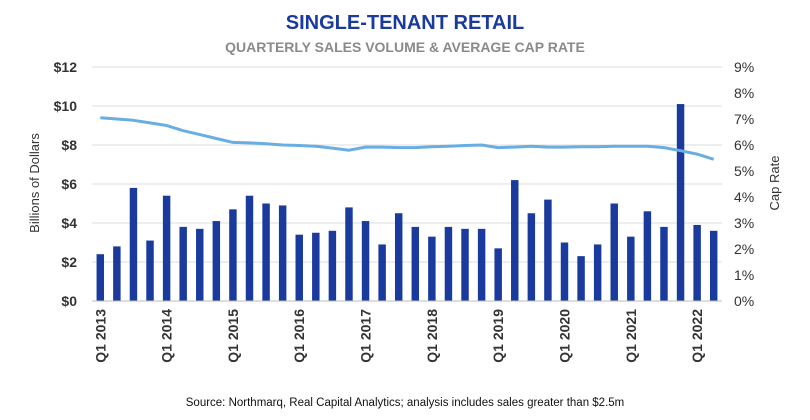 Image resolution: width=810 pixels, height=420 pixels. I want to click on y-tick-label: $0, so click(69, 301).